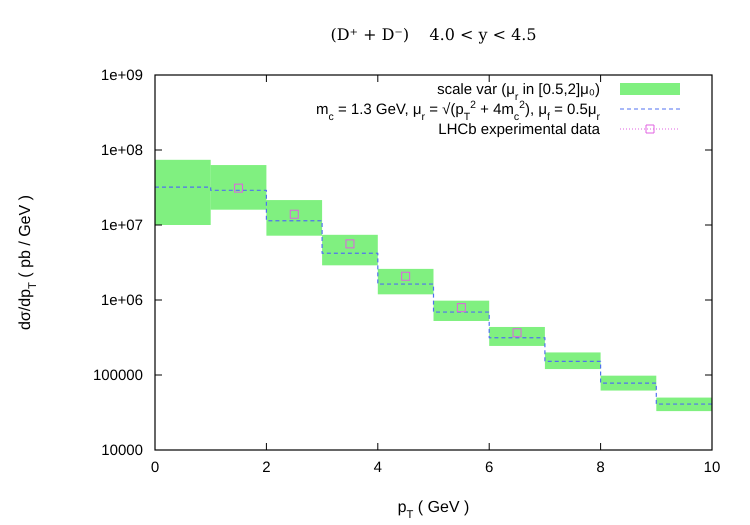  Describe the element at coordinates (489, 467) in the screenshot. I see `x-tick-label: 6` at that location.